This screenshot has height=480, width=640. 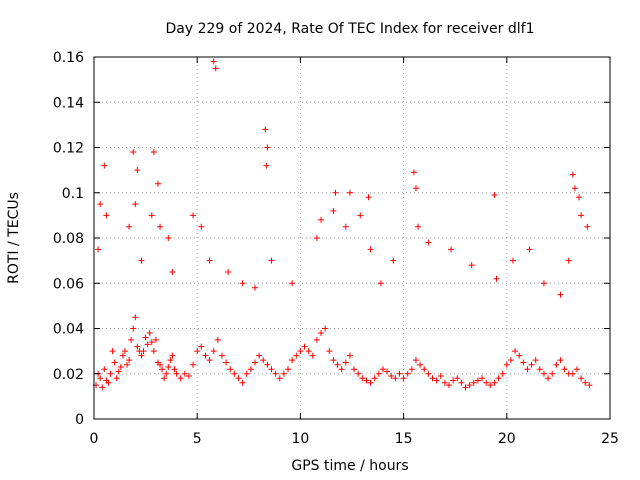 What do you see at coordinates (349, 466) in the screenshot?
I see `x-axis-label: GPS time / hours` at bounding box center [349, 466].